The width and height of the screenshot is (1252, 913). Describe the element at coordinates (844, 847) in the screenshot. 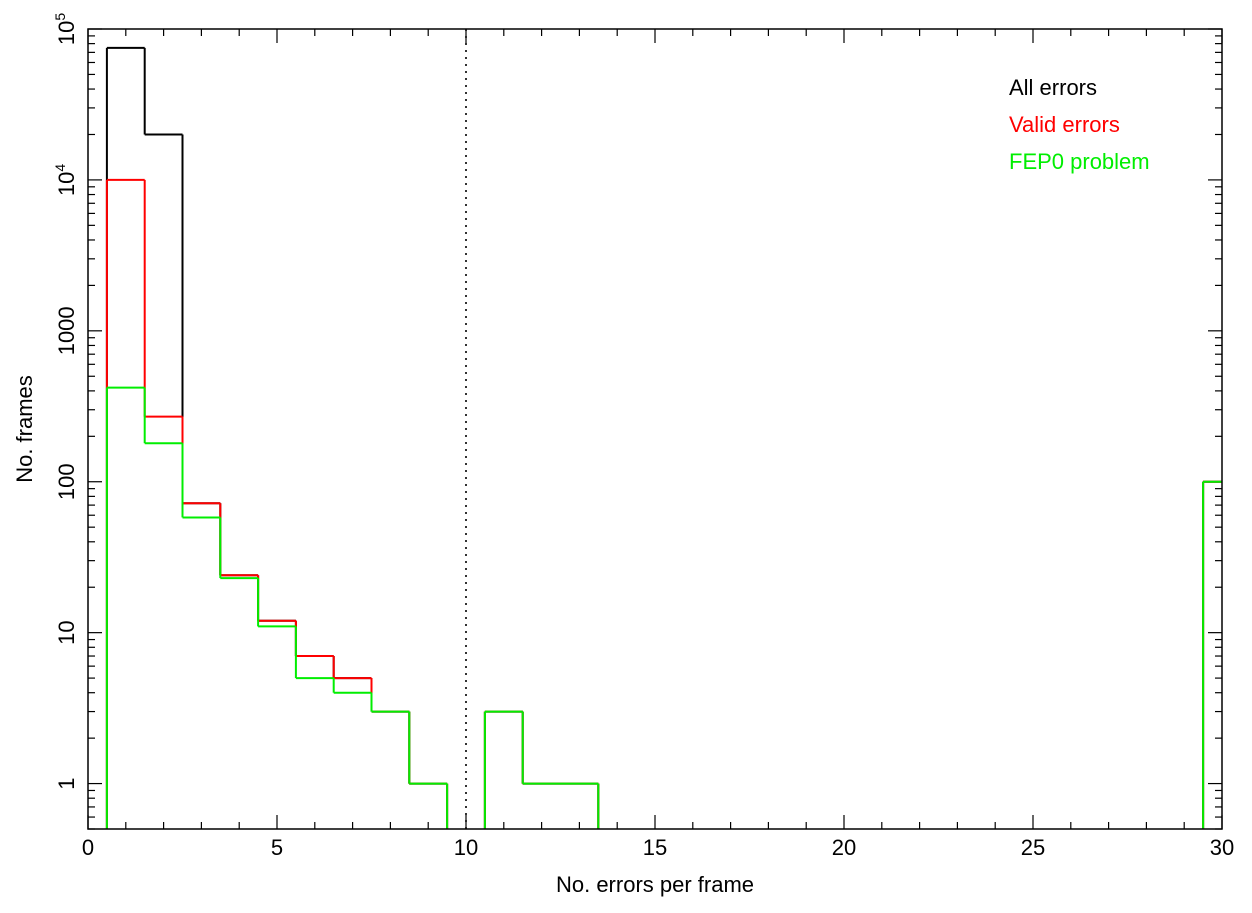

I see `x-tick-label: 20` at that location.